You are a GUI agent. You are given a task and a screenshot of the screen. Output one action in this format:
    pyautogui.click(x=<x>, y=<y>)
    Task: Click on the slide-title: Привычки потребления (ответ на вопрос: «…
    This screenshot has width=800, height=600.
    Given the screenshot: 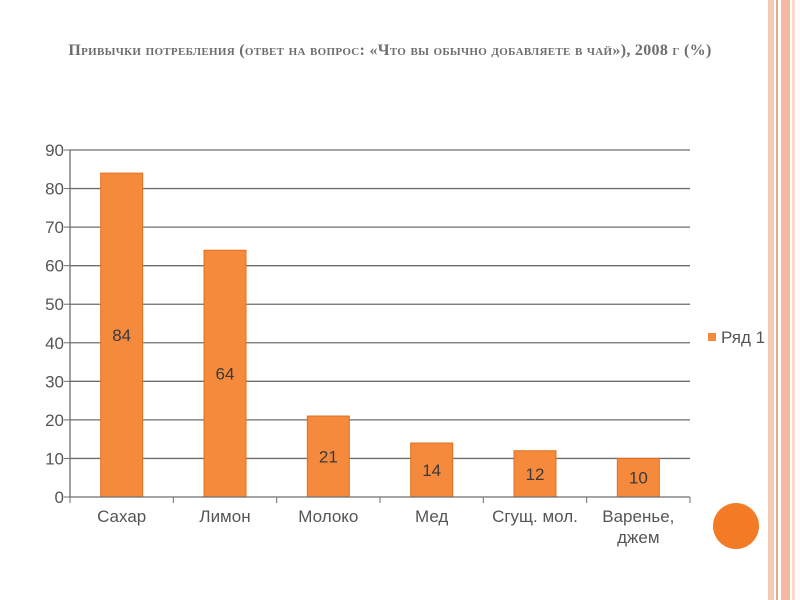 What is the action you would take?
    pyautogui.click(x=390, y=50)
    